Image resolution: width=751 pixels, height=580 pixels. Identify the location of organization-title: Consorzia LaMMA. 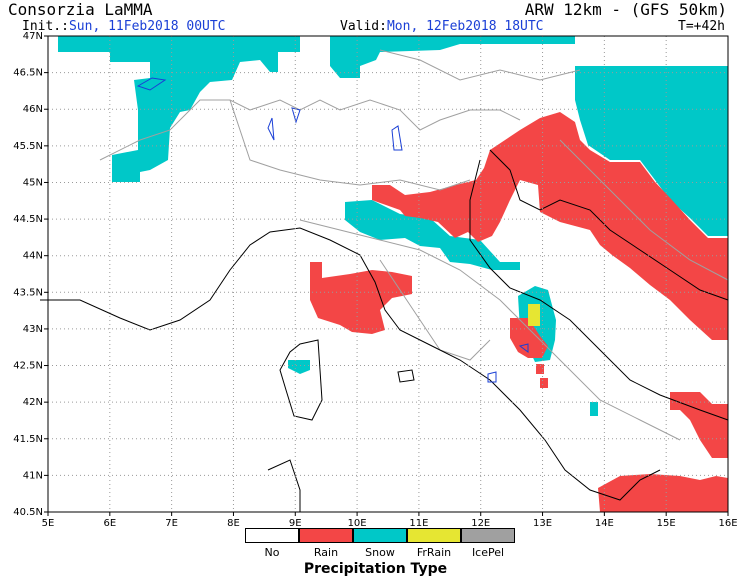
(80, 9).